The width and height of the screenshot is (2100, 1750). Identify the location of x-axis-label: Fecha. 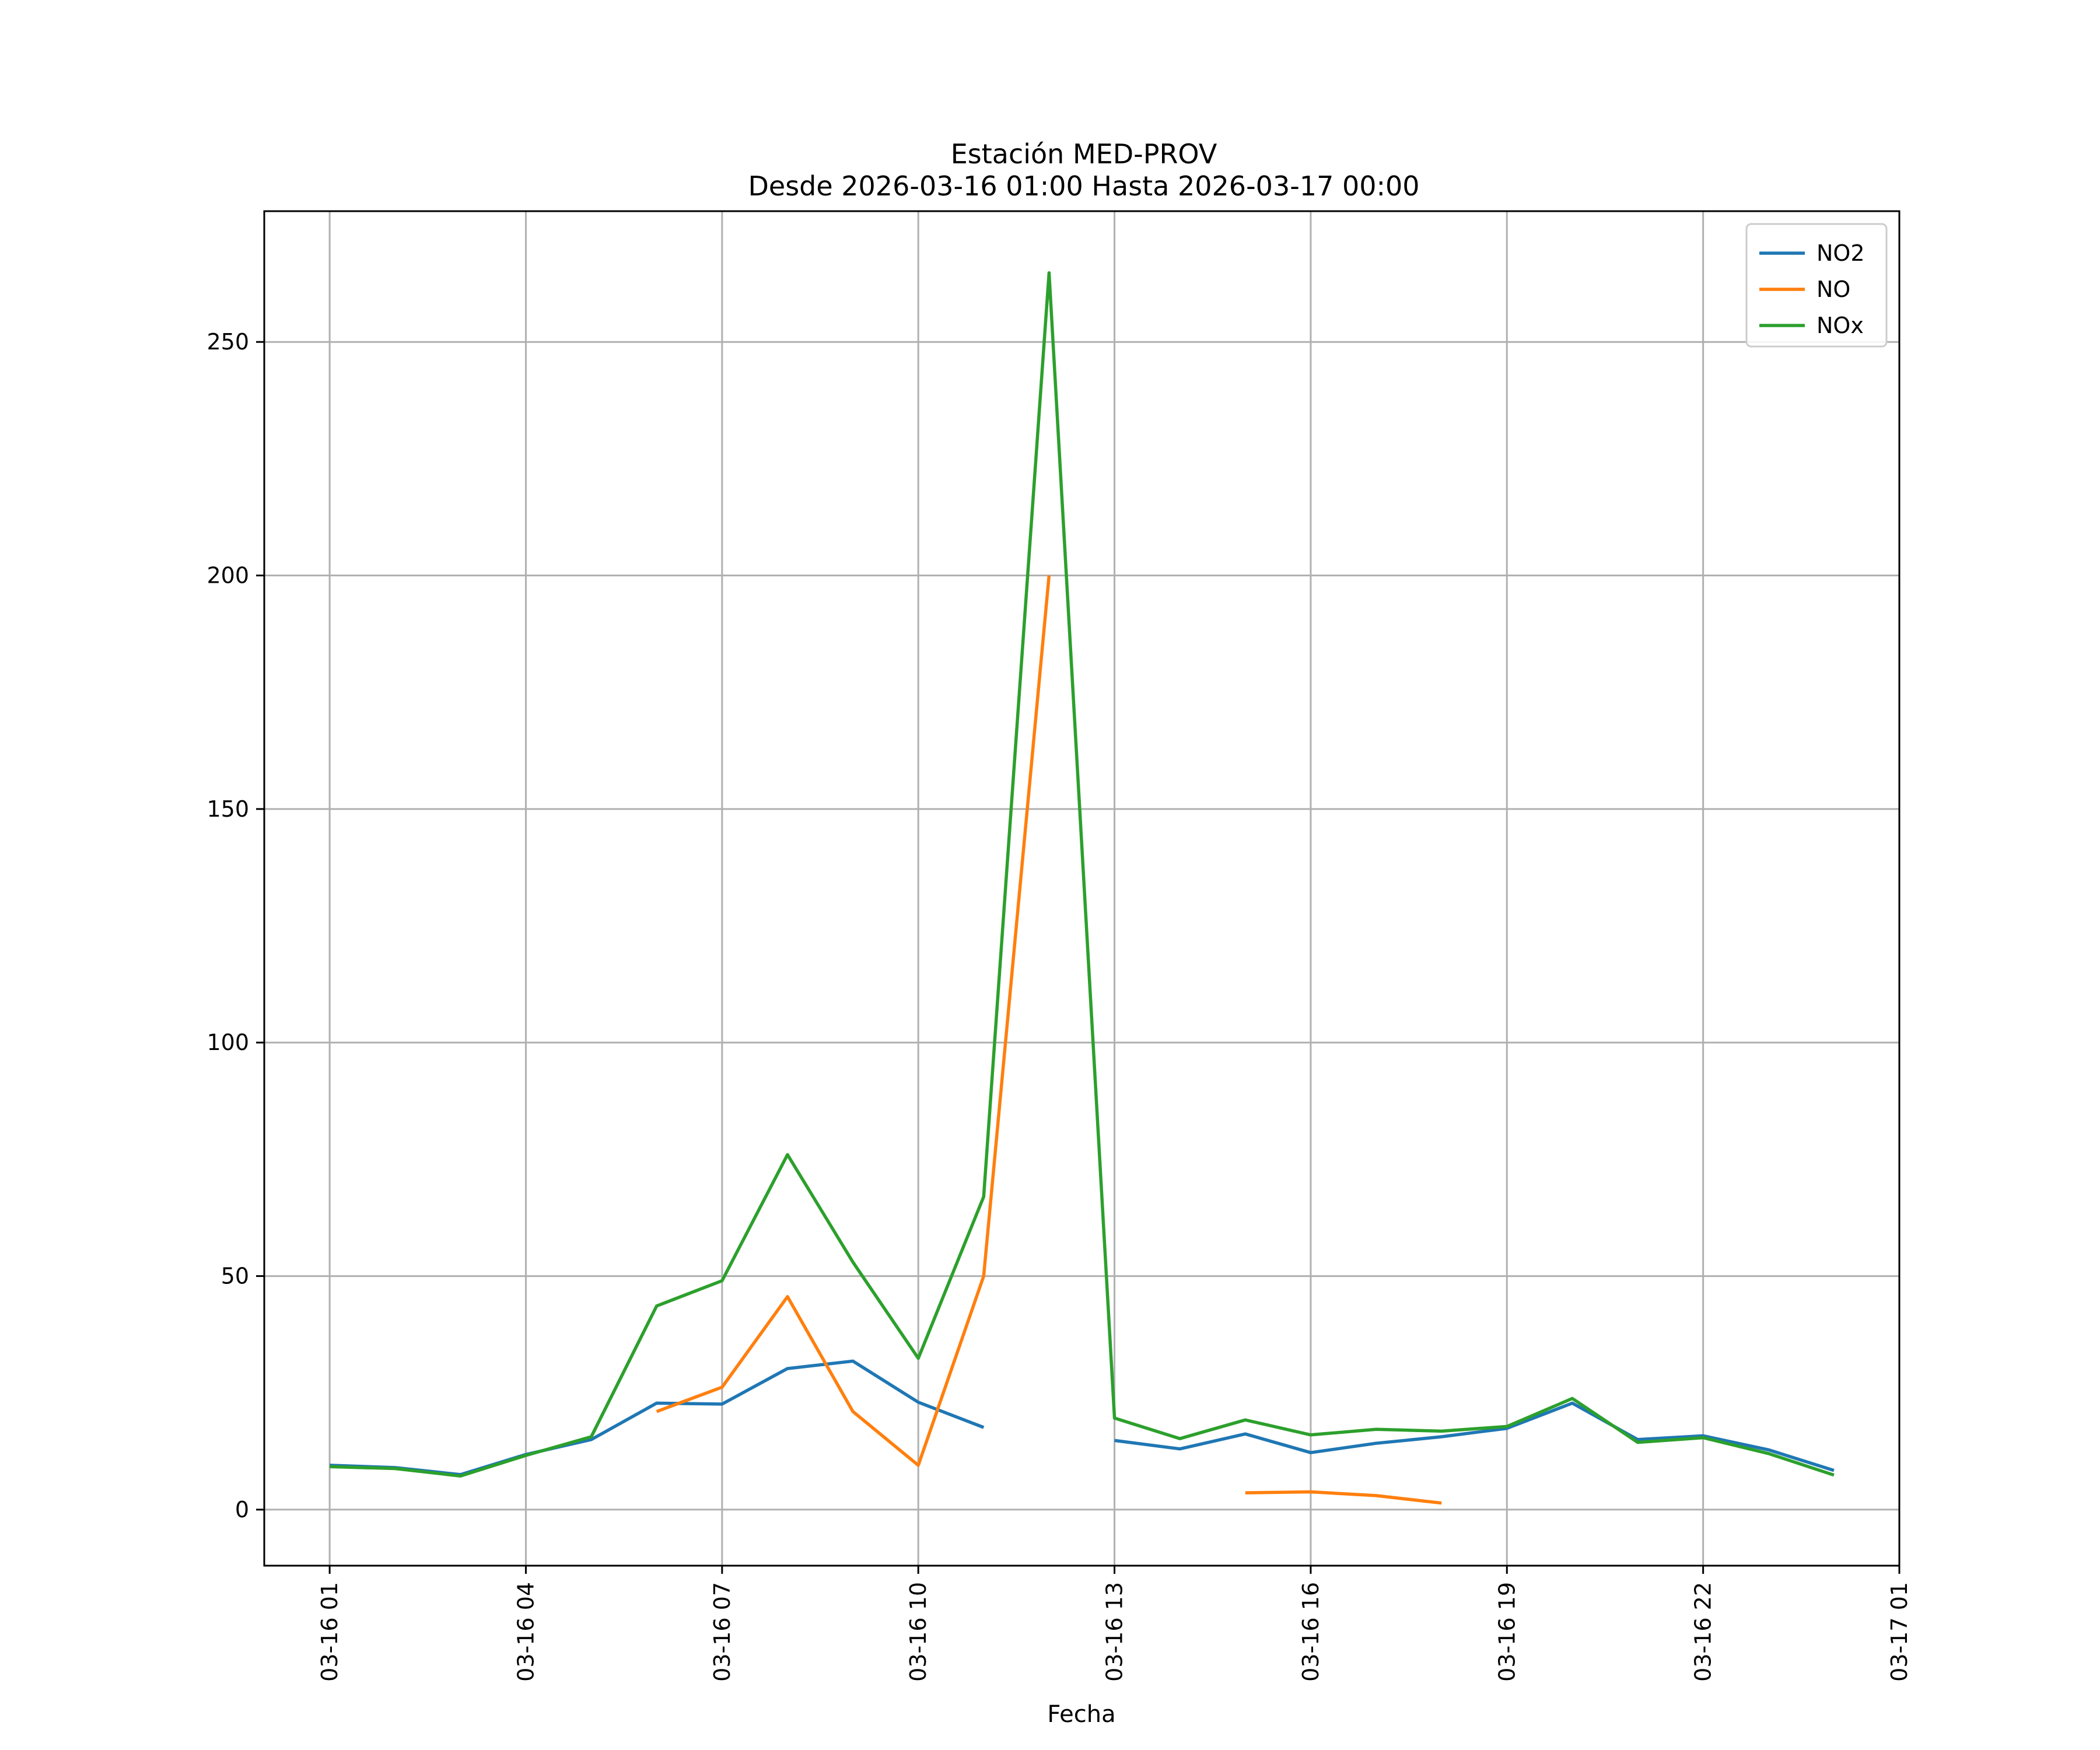
(1081, 1714).